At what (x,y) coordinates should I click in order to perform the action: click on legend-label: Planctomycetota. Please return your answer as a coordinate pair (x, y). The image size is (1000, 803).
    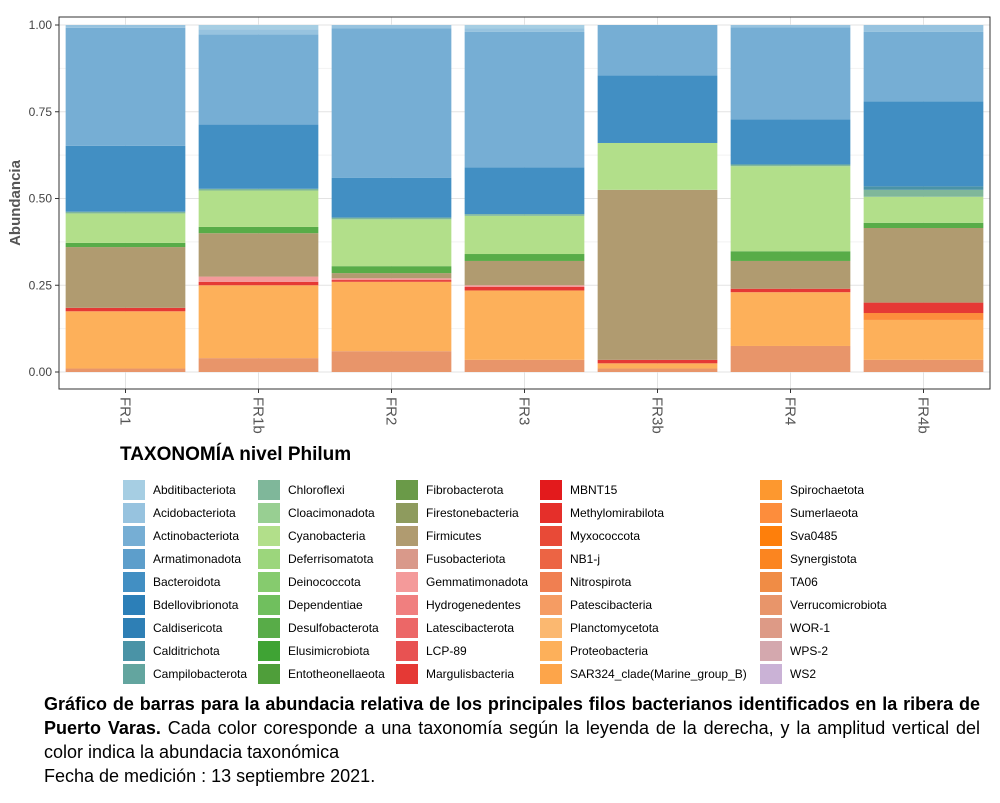
    Looking at the image, I should click on (614, 628).